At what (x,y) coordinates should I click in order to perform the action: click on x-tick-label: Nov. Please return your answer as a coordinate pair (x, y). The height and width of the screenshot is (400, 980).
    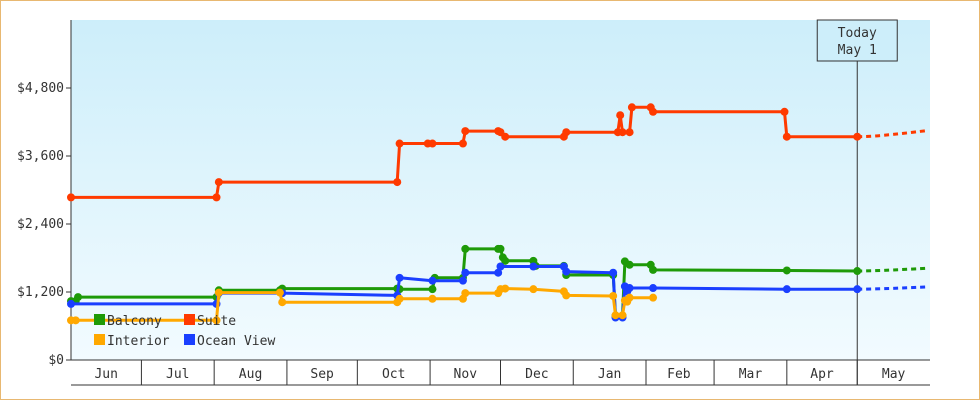
    Looking at the image, I should click on (466, 374).